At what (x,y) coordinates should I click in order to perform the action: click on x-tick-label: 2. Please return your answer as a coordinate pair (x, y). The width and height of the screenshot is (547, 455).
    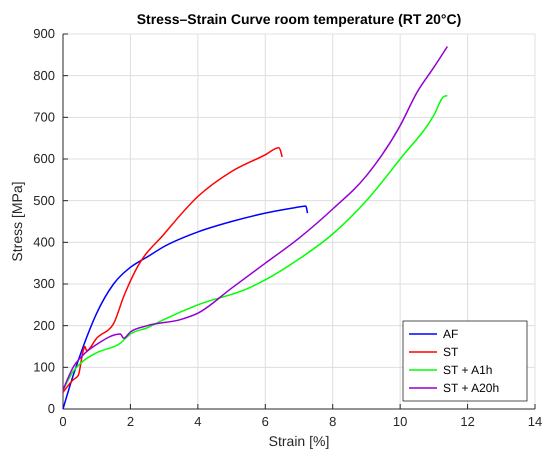
    Looking at the image, I should click on (130, 422).